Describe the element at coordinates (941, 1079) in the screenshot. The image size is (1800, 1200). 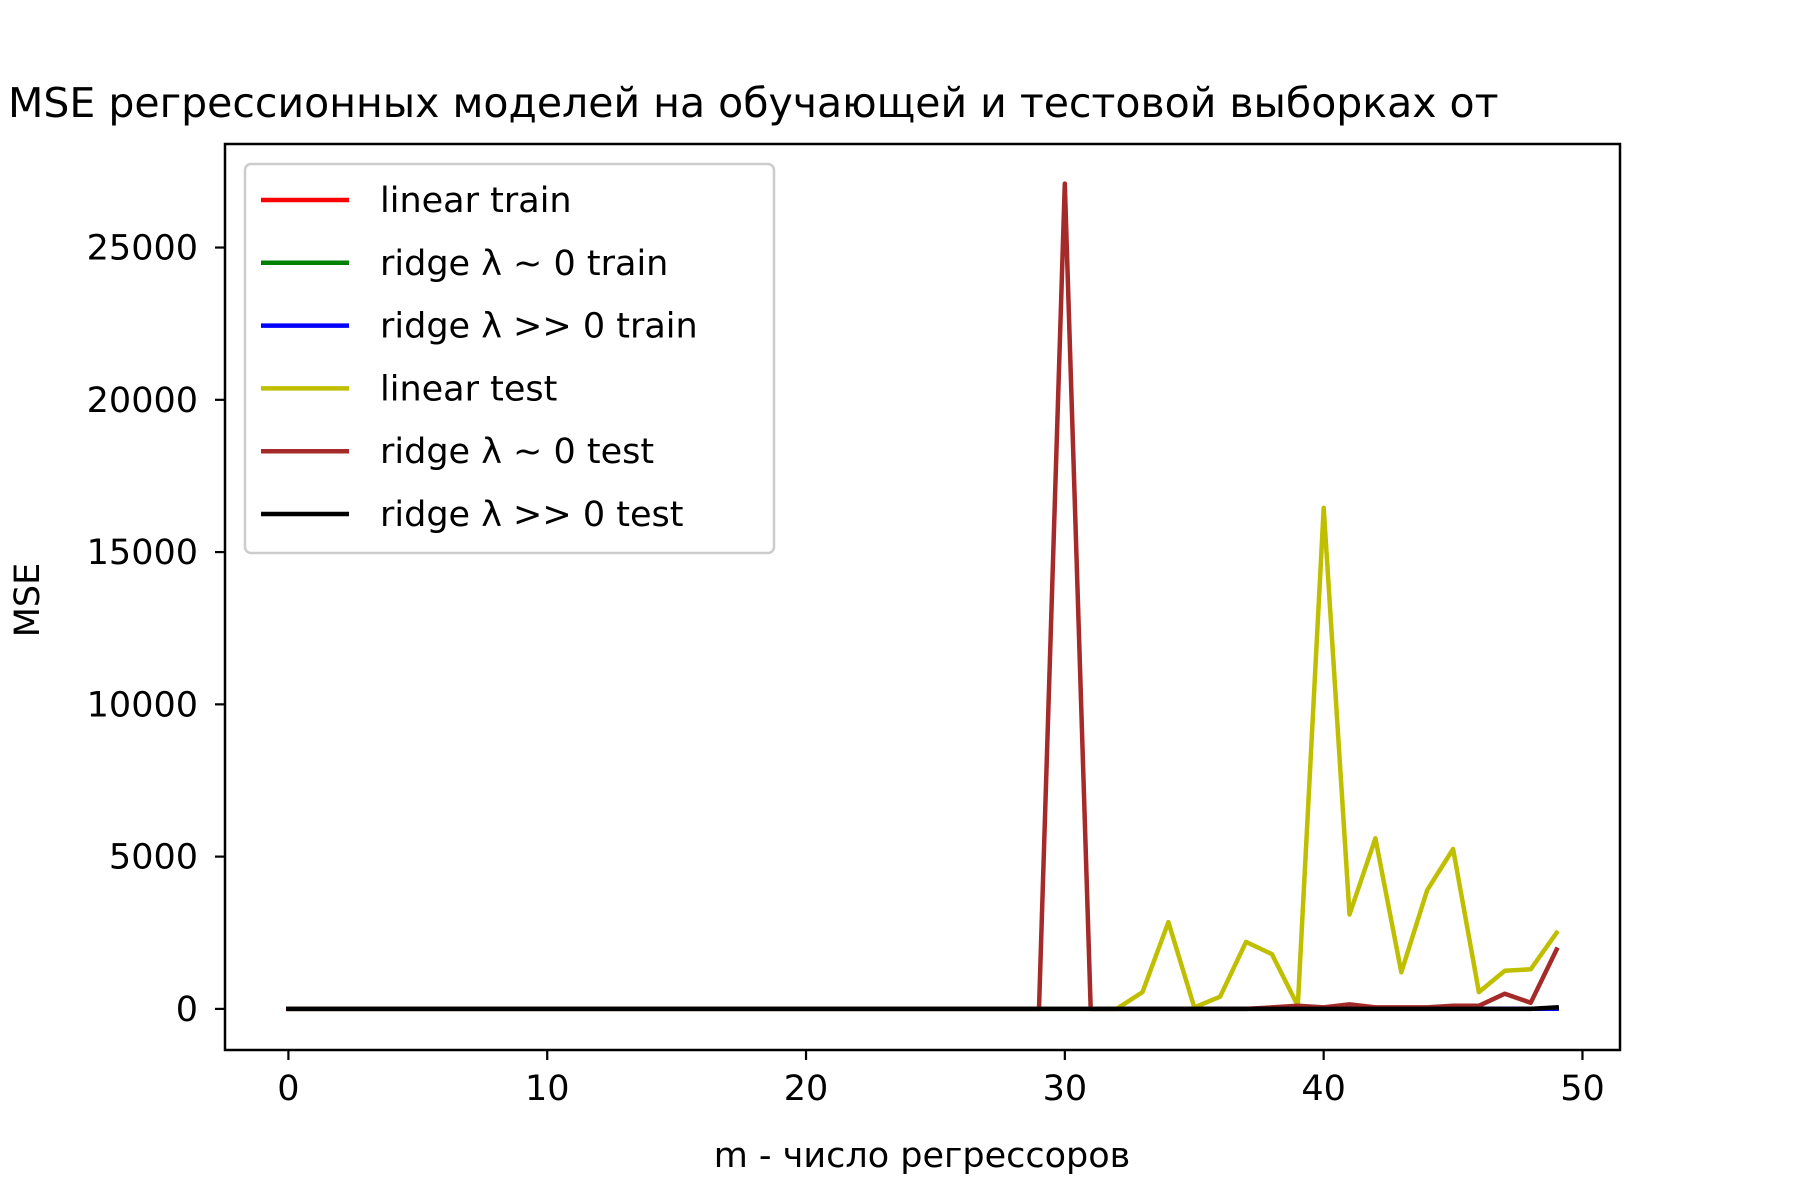
I see `x-axis: 0 10 20 30 40 50` at that location.